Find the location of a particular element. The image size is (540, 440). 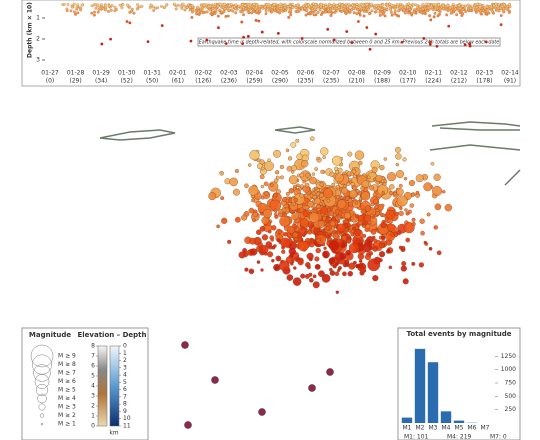

date-label: 02-10 is located at coordinates (408, 73).